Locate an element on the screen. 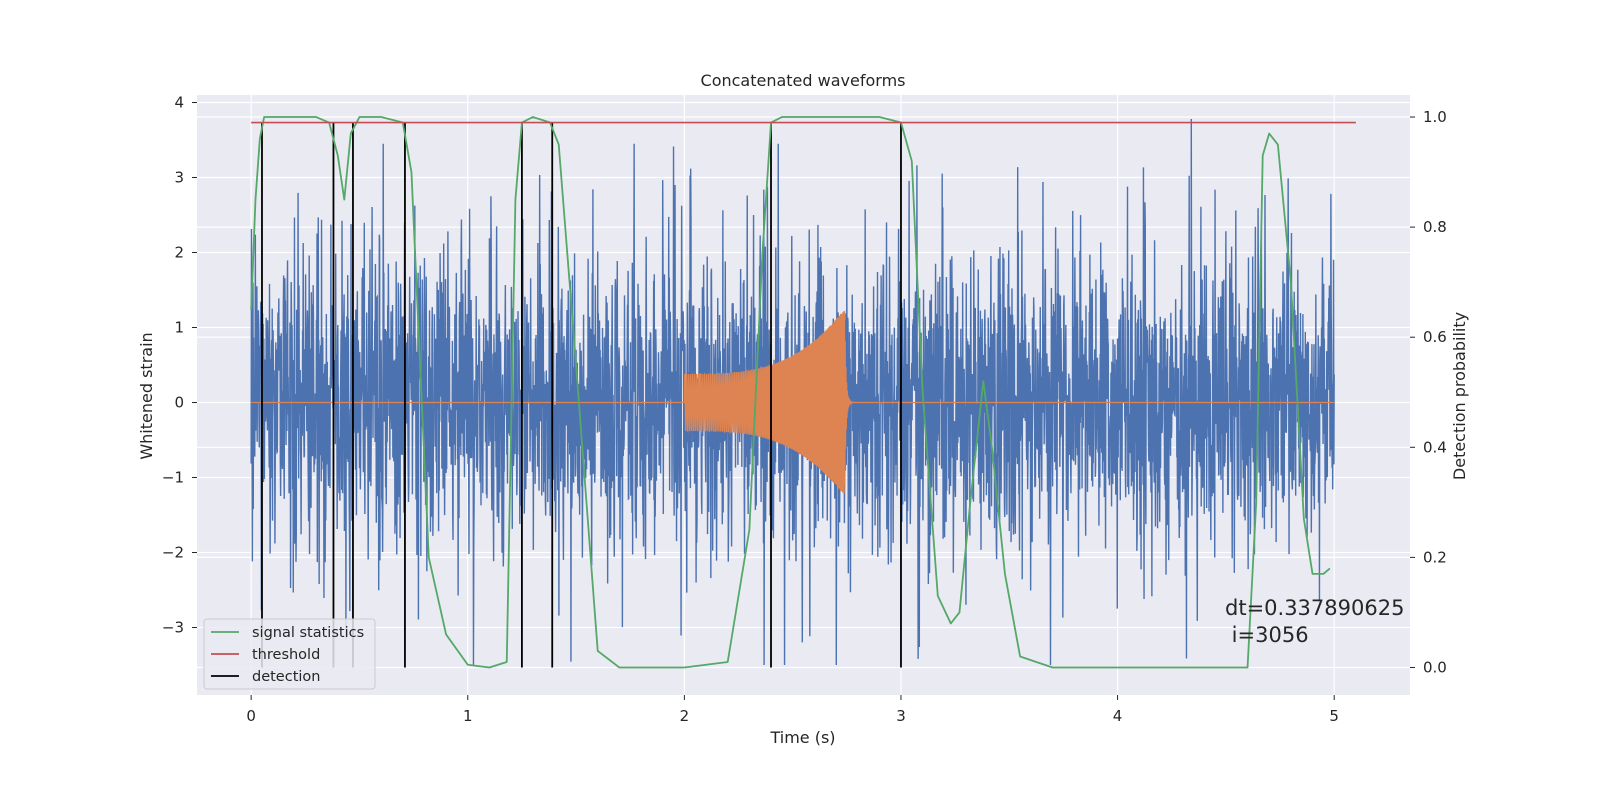 This screenshot has height=800, width=1600. x-tick-label: 0 is located at coordinates (251, 716).